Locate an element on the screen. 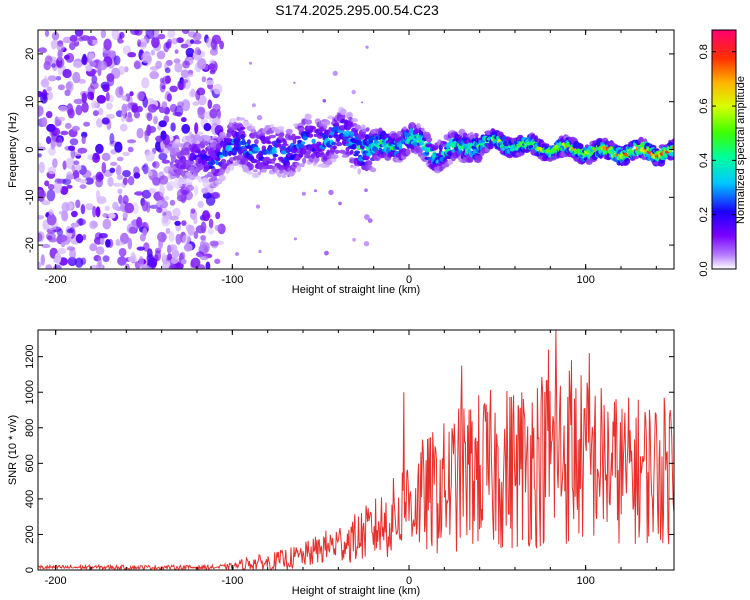  snr-x-tick-label: 0 is located at coordinates (409, 581).